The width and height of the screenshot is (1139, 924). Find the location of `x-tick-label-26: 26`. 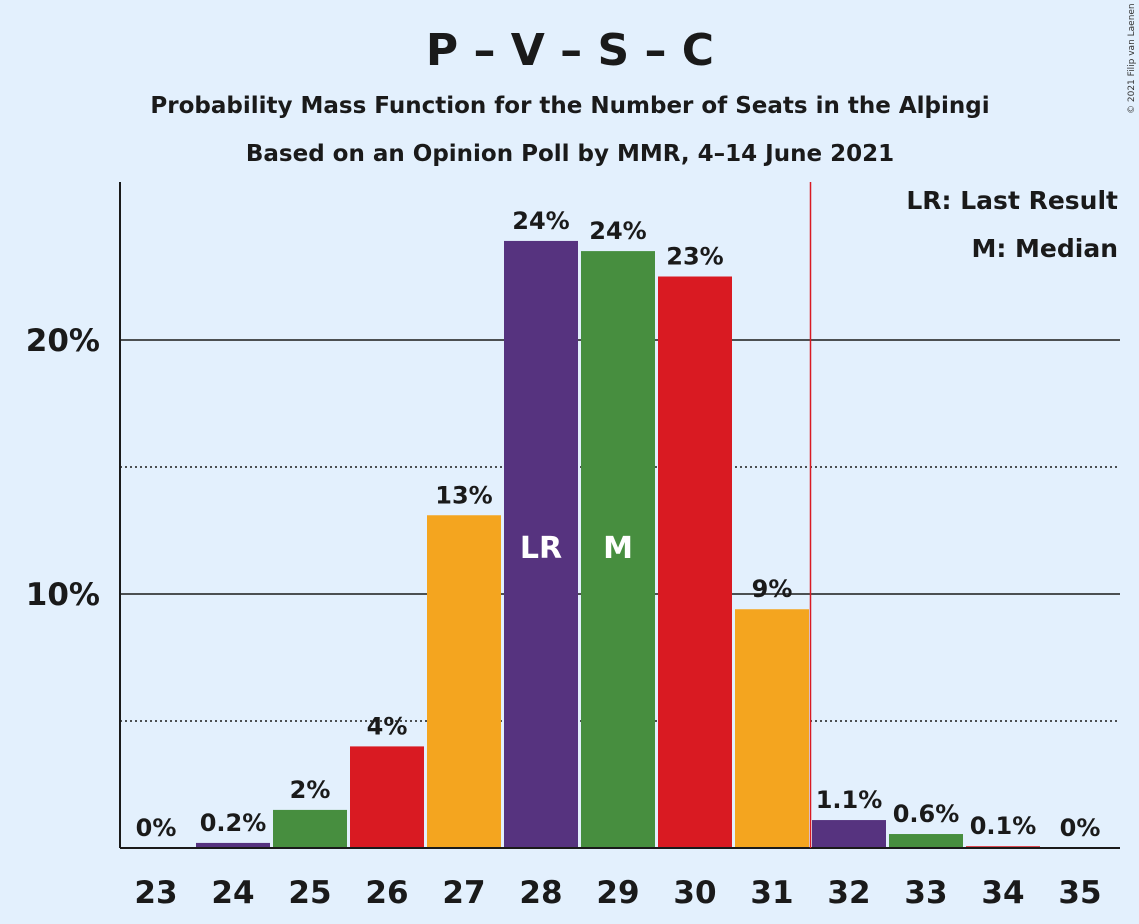

x-tick-label-26: 26 is located at coordinates (386, 893).